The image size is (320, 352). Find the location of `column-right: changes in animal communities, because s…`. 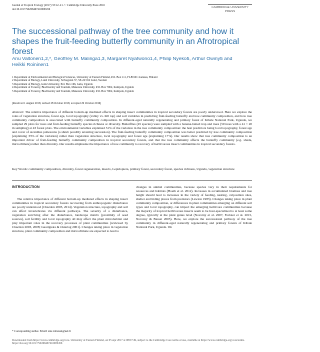

column-right: changes in animal communities, because s… is located at coordinates (194, 207).